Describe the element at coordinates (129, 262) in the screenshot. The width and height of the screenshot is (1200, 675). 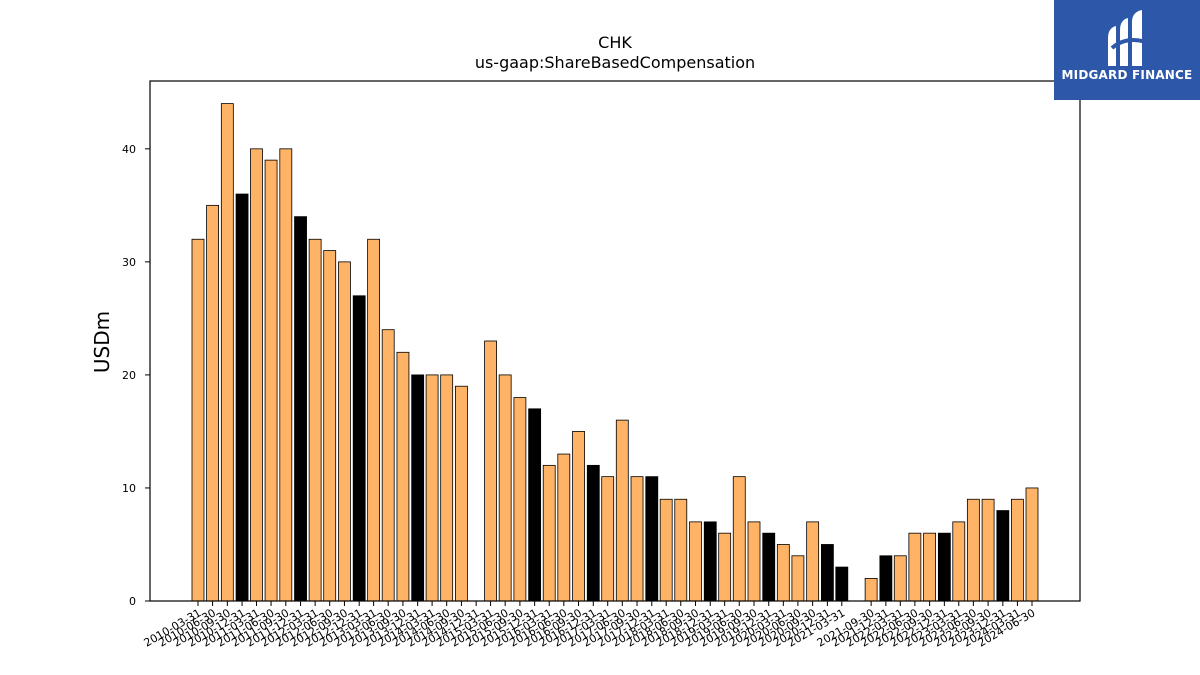
I see `y-tick-label: 30` at that location.